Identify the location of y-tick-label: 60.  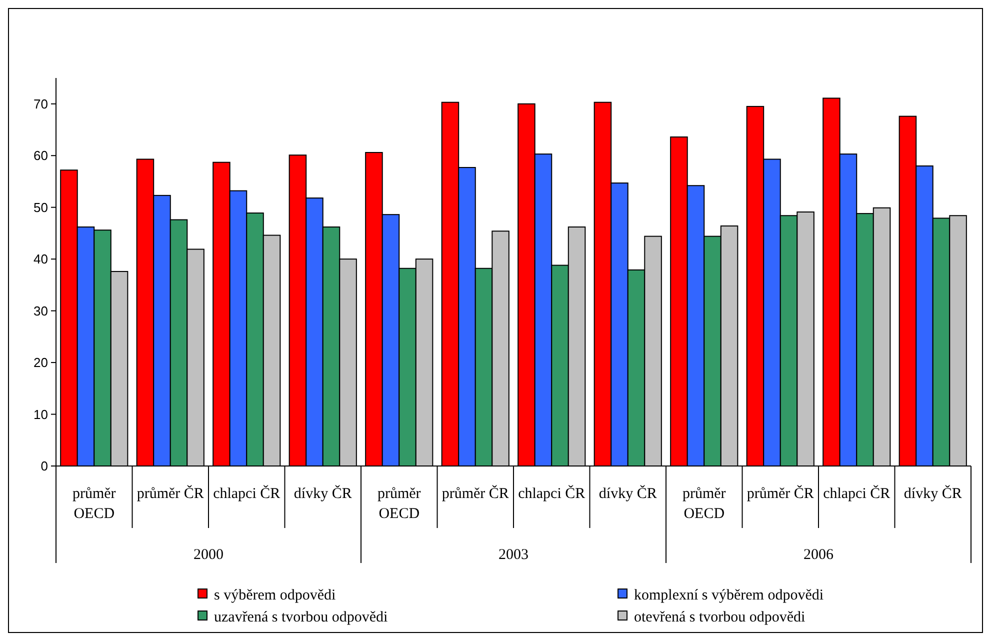
(41, 156).